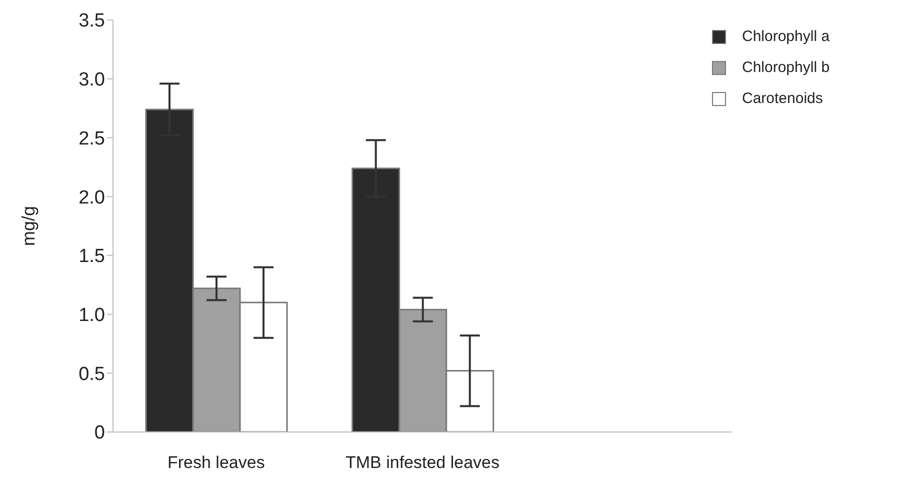 This screenshot has height=500, width=910. Describe the element at coordinates (91, 21) in the screenshot. I see `y-tick-label: 3.5` at that location.